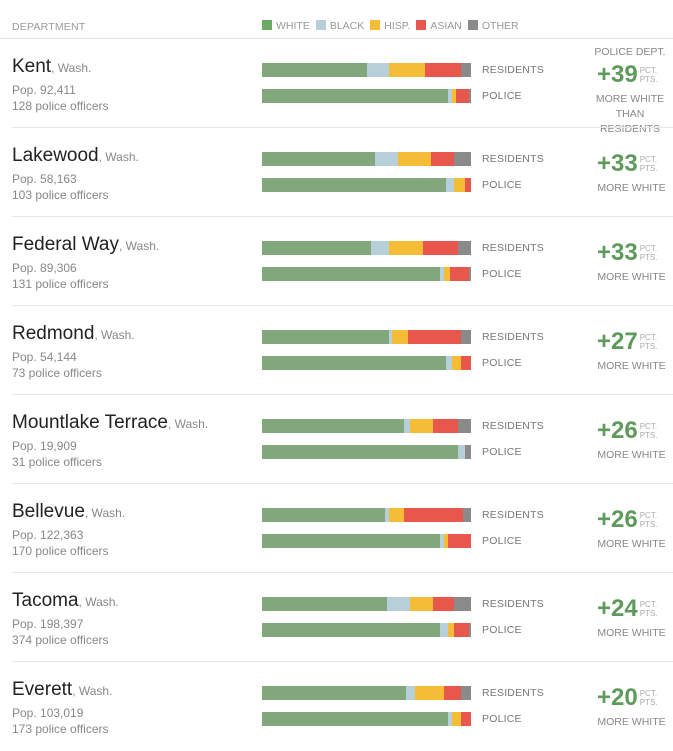 Image resolution: width=673 pixels, height=751 pixels. What do you see at coordinates (42, 689) in the screenshot?
I see `city-name: Everett` at bounding box center [42, 689].